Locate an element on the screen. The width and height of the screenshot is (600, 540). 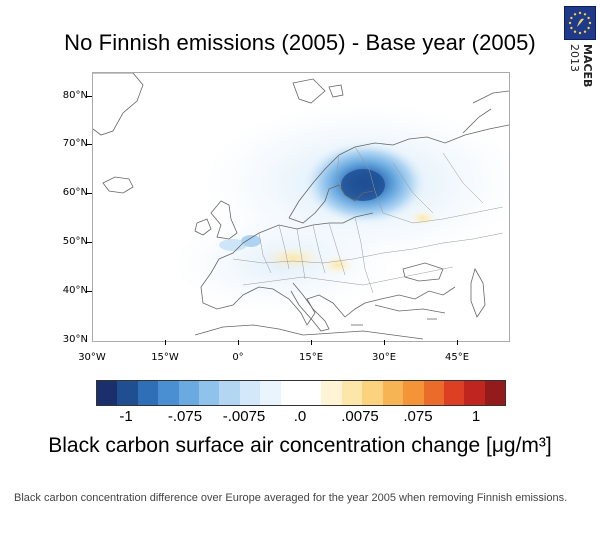
eu-flag-icon is located at coordinates (580, 23).